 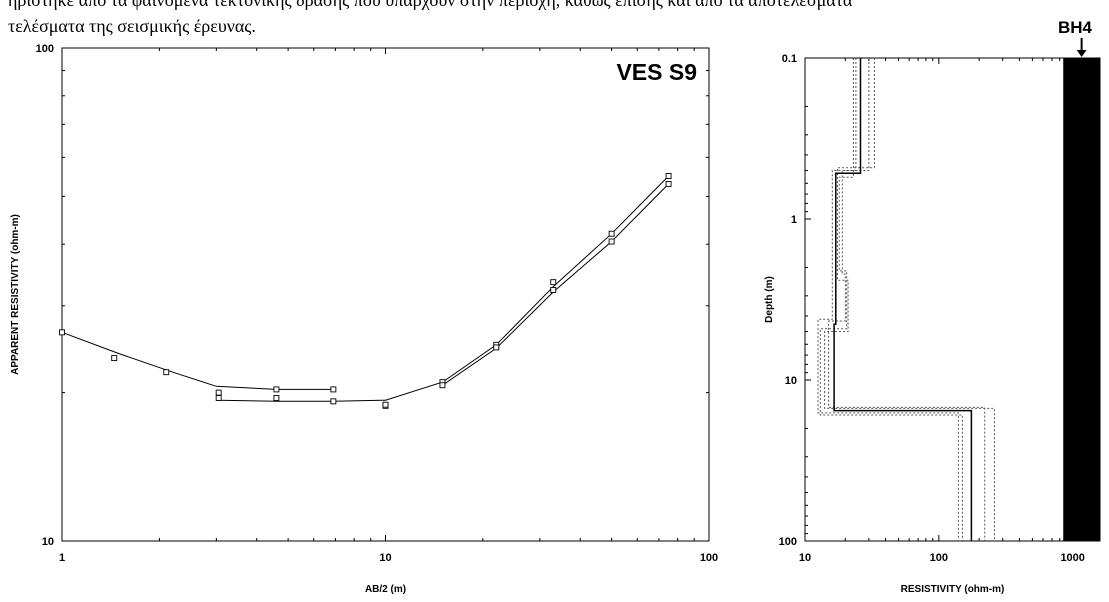 I want to click on ves-x-axis-label: AB/2 (m), so click(x=385, y=589).